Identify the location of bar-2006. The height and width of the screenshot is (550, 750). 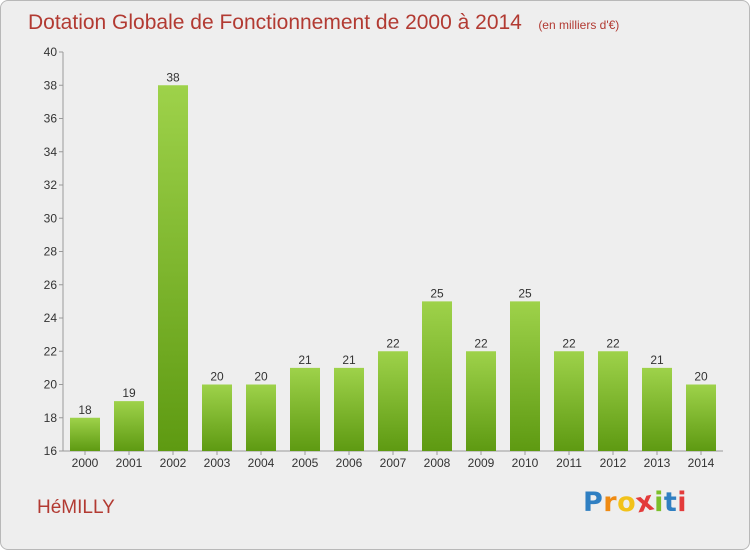
(349, 409).